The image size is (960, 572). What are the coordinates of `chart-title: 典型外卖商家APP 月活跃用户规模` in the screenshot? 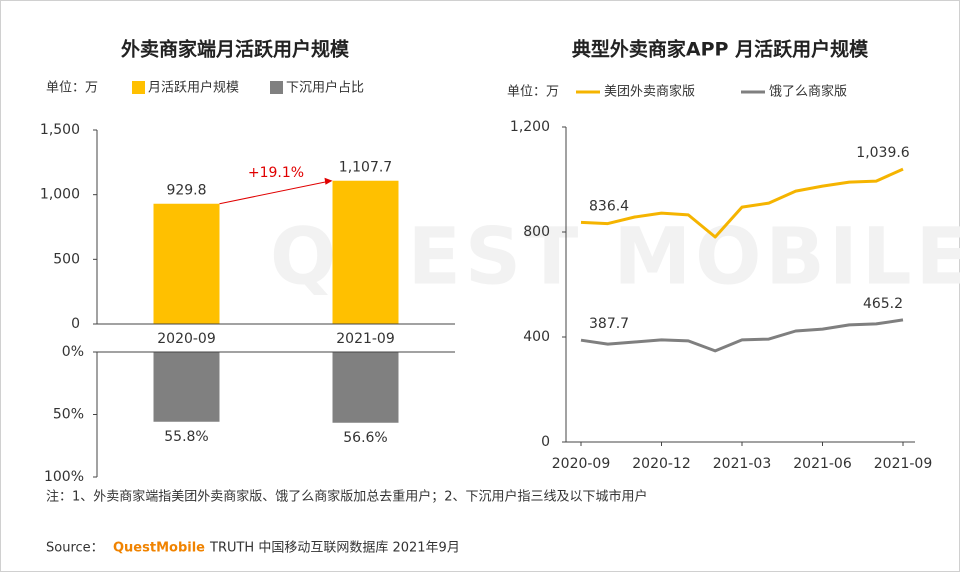 It's located at (720, 49).